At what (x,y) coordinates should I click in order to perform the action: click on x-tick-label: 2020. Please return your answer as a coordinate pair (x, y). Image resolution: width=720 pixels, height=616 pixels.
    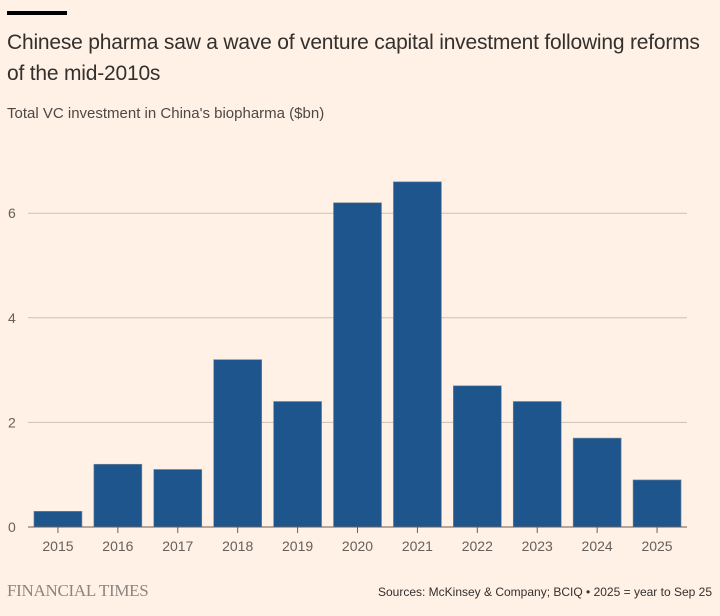
    Looking at the image, I should click on (357, 546).